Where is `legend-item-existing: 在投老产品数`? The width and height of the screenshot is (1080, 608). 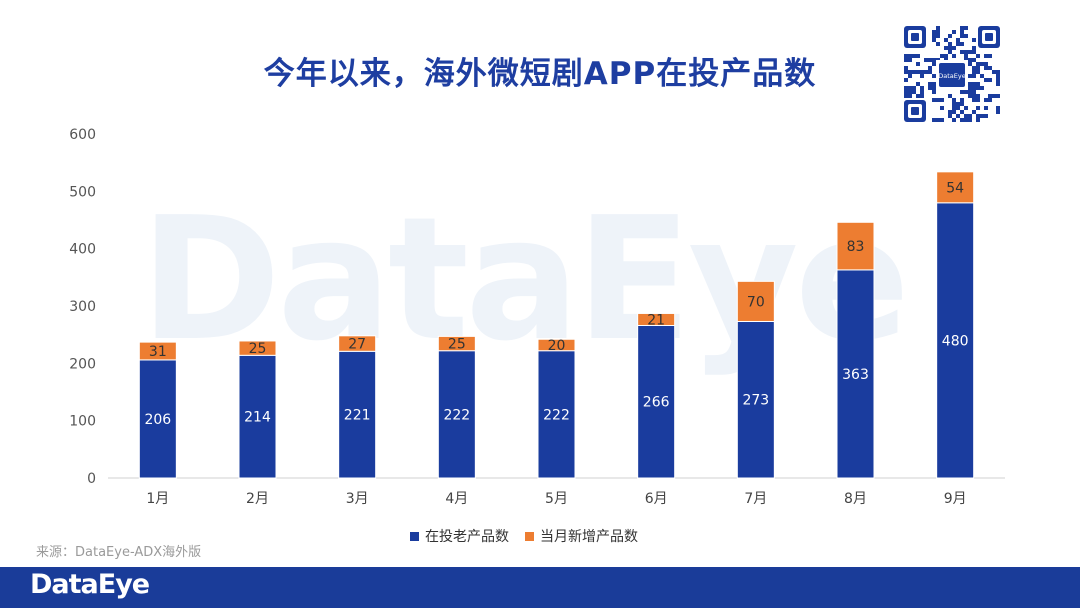 legend-item-existing: 在投老产品数 is located at coordinates (459, 536).